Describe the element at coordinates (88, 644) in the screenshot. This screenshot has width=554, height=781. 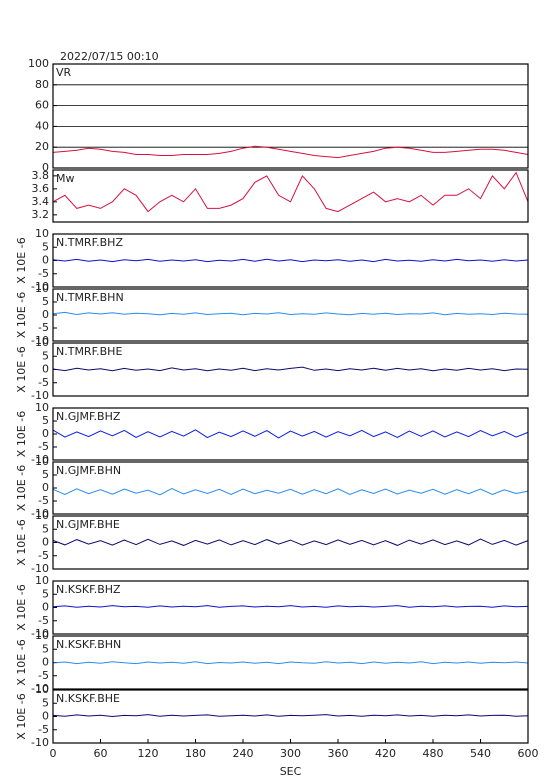
I see `panel-label: N.KSKF.BHN` at that location.